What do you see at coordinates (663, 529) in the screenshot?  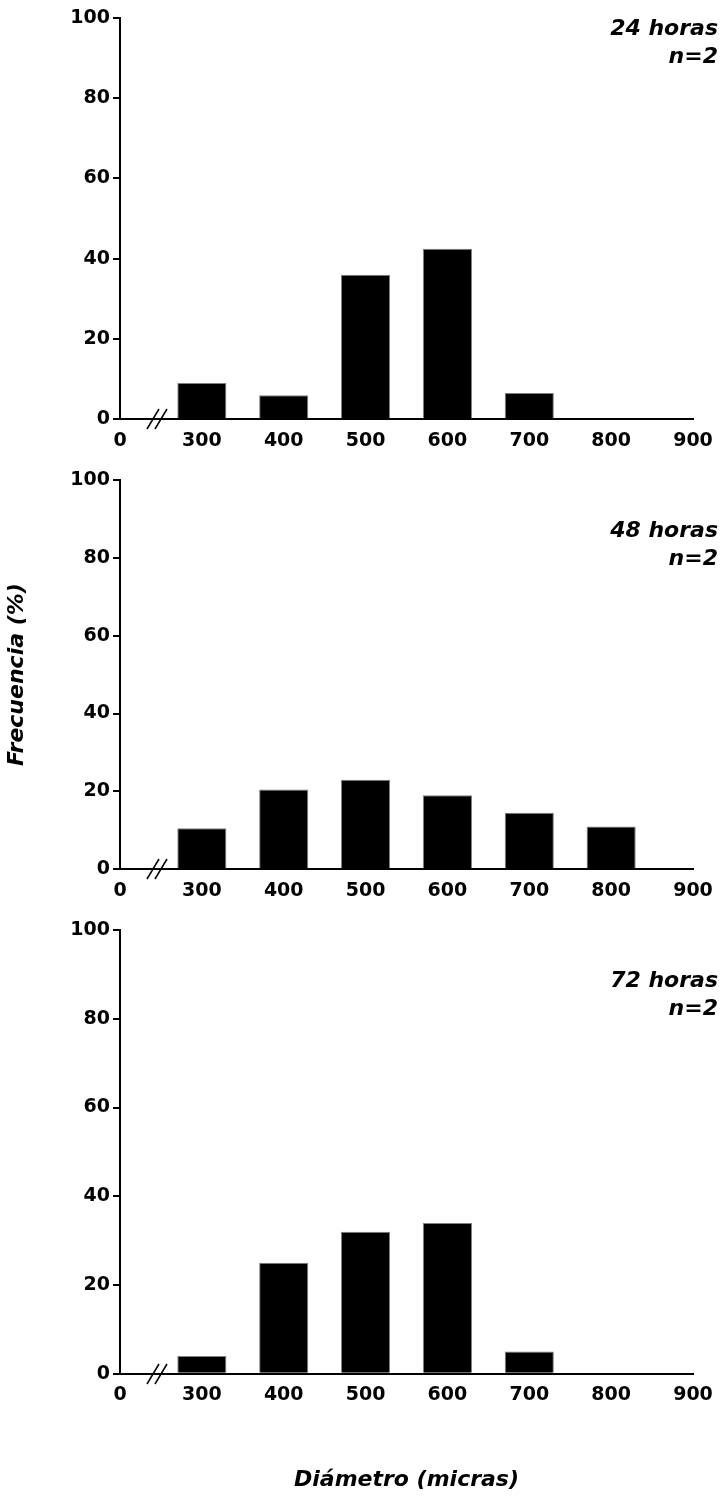 I see `annotation: 48 horas` at bounding box center [663, 529].